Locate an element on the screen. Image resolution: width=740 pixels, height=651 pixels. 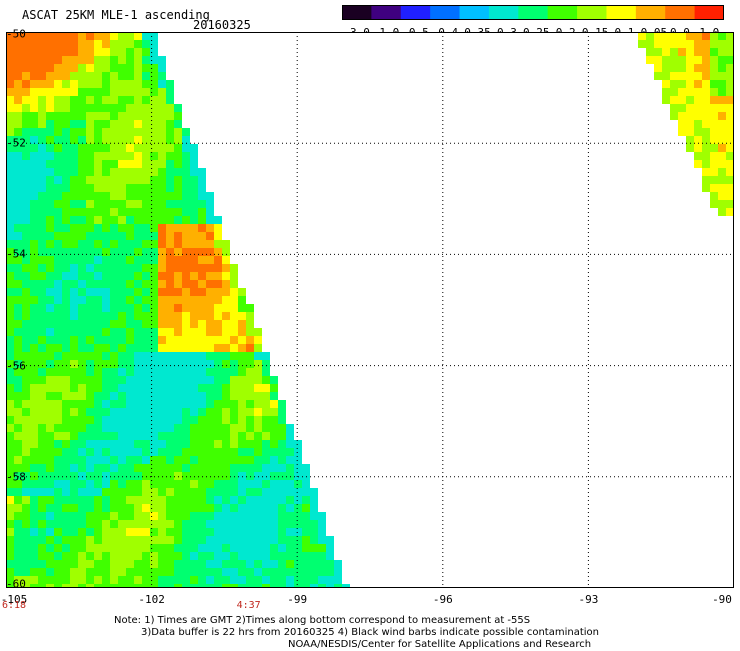
colorbar is located at coordinates (533, 12).